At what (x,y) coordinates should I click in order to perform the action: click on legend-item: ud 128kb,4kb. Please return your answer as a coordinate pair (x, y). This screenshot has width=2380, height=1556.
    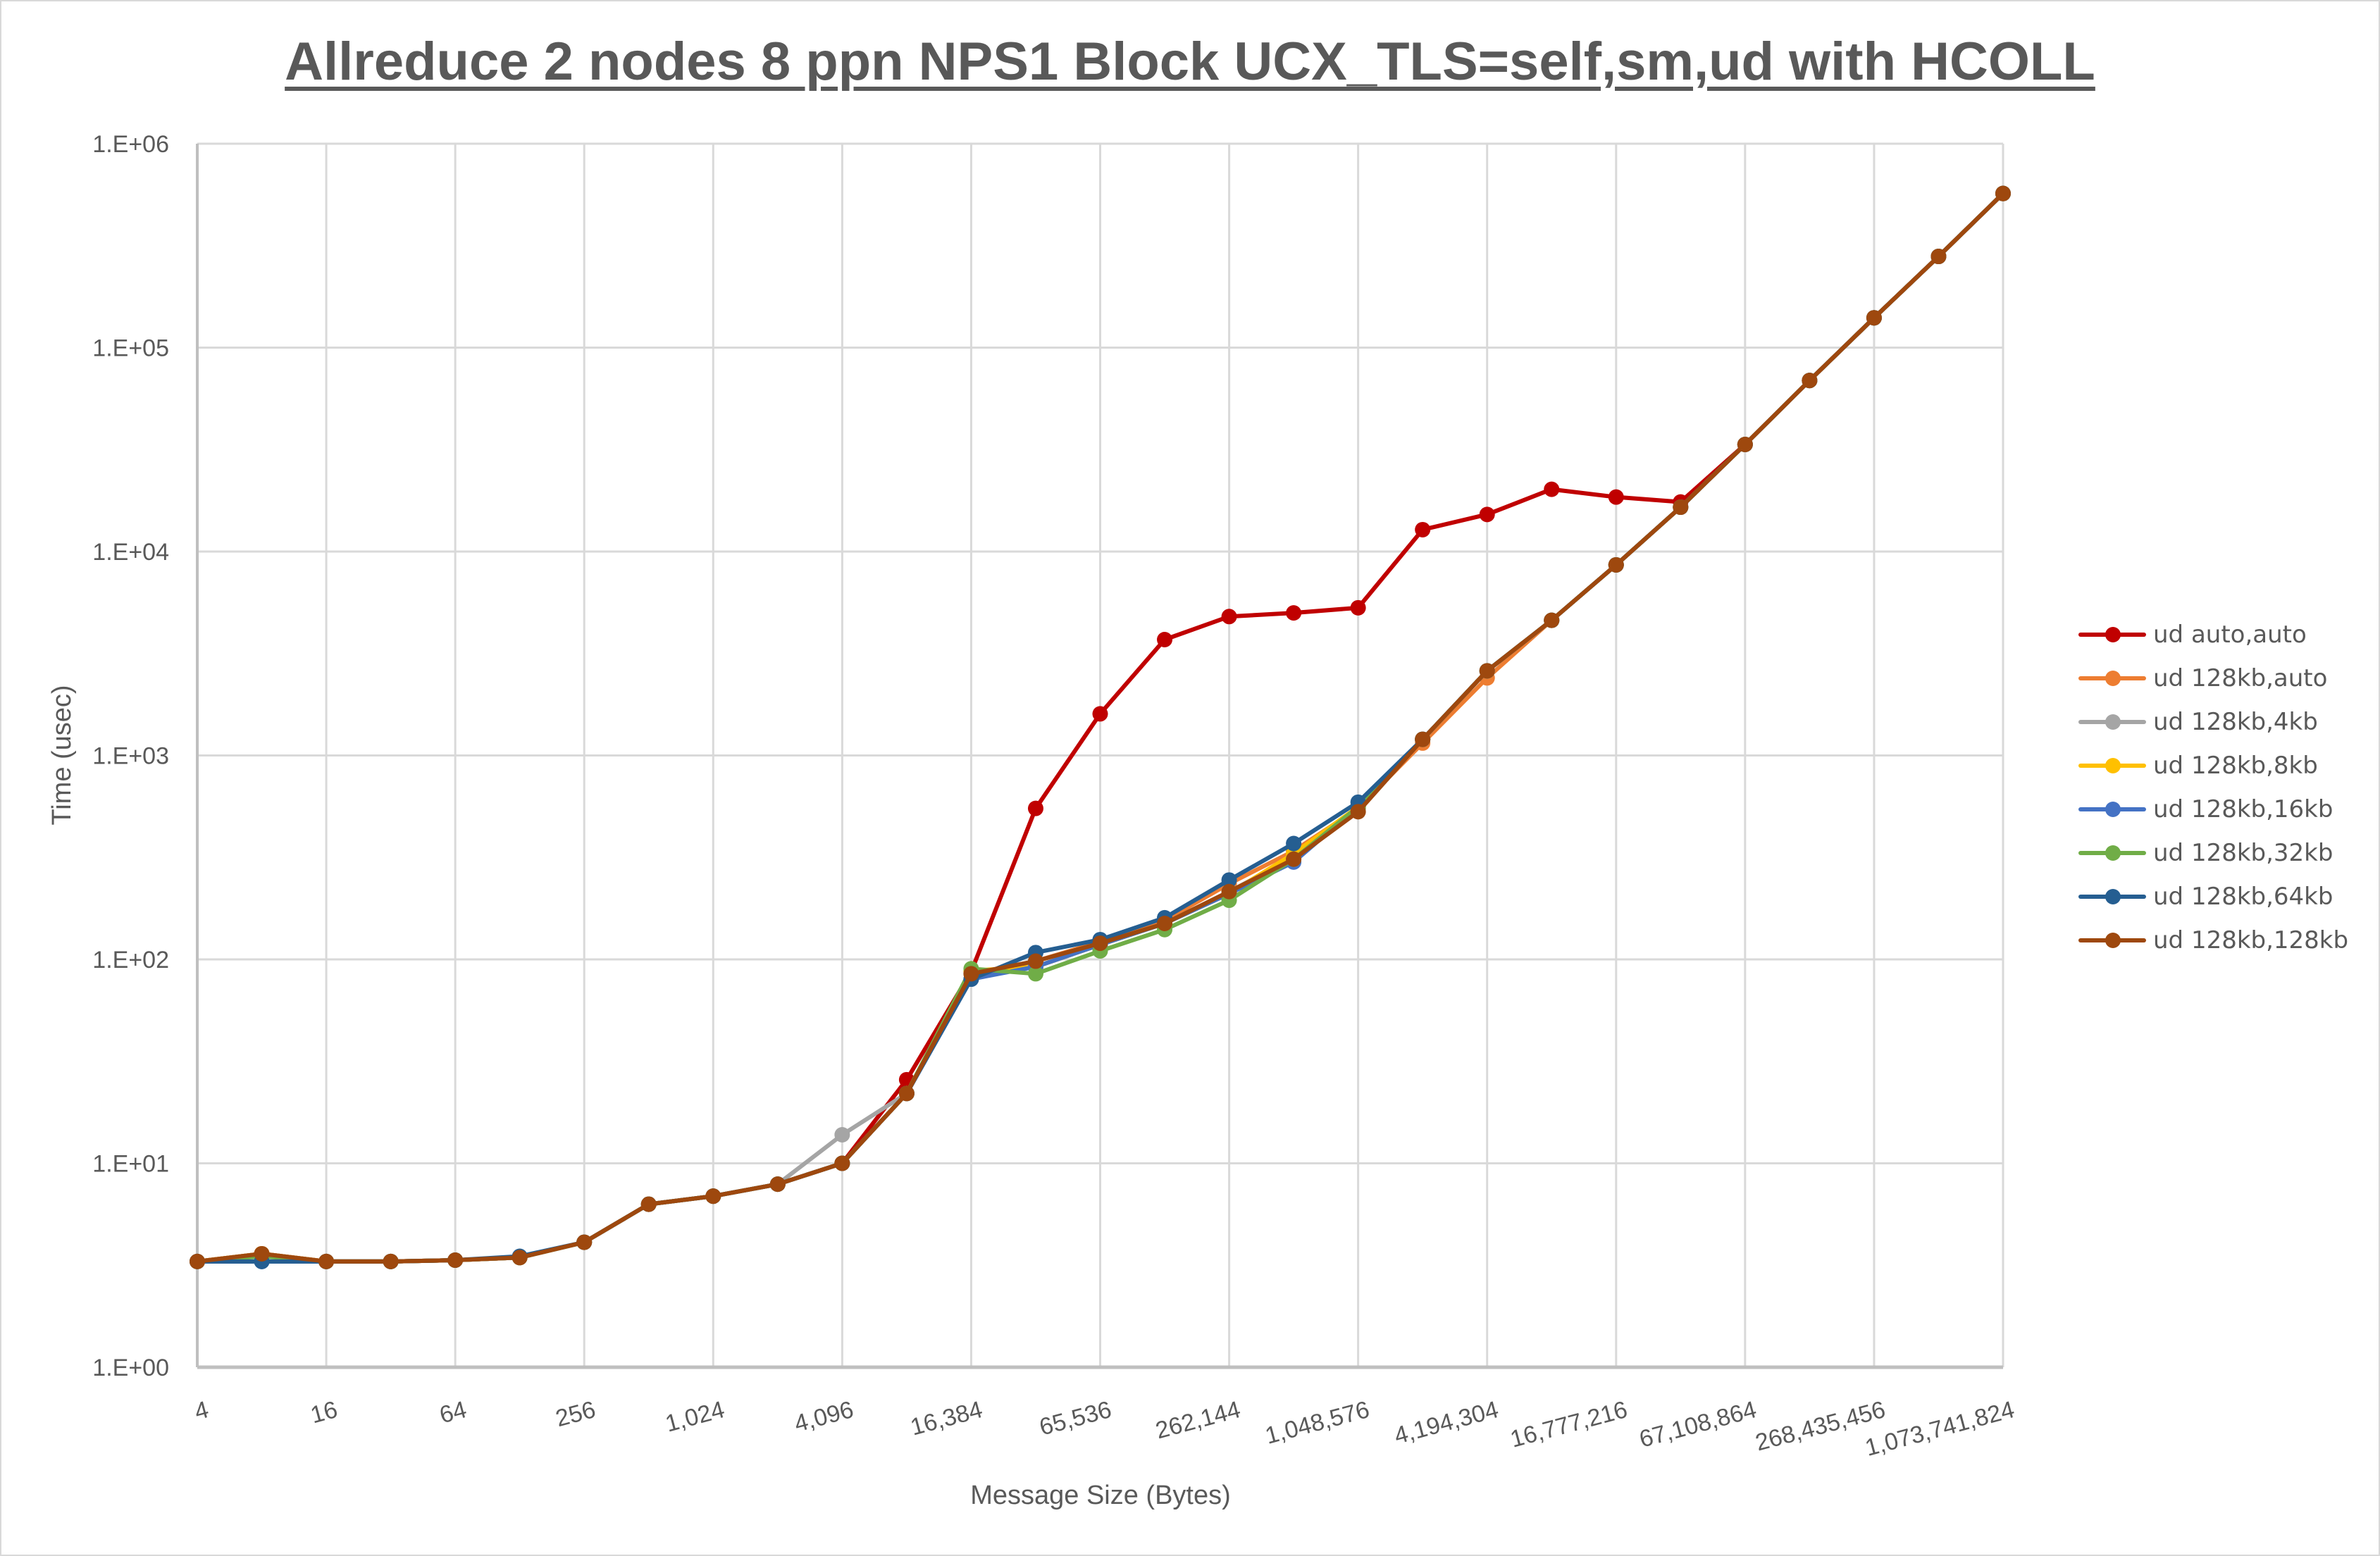
    Looking at the image, I should click on (2213, 722).